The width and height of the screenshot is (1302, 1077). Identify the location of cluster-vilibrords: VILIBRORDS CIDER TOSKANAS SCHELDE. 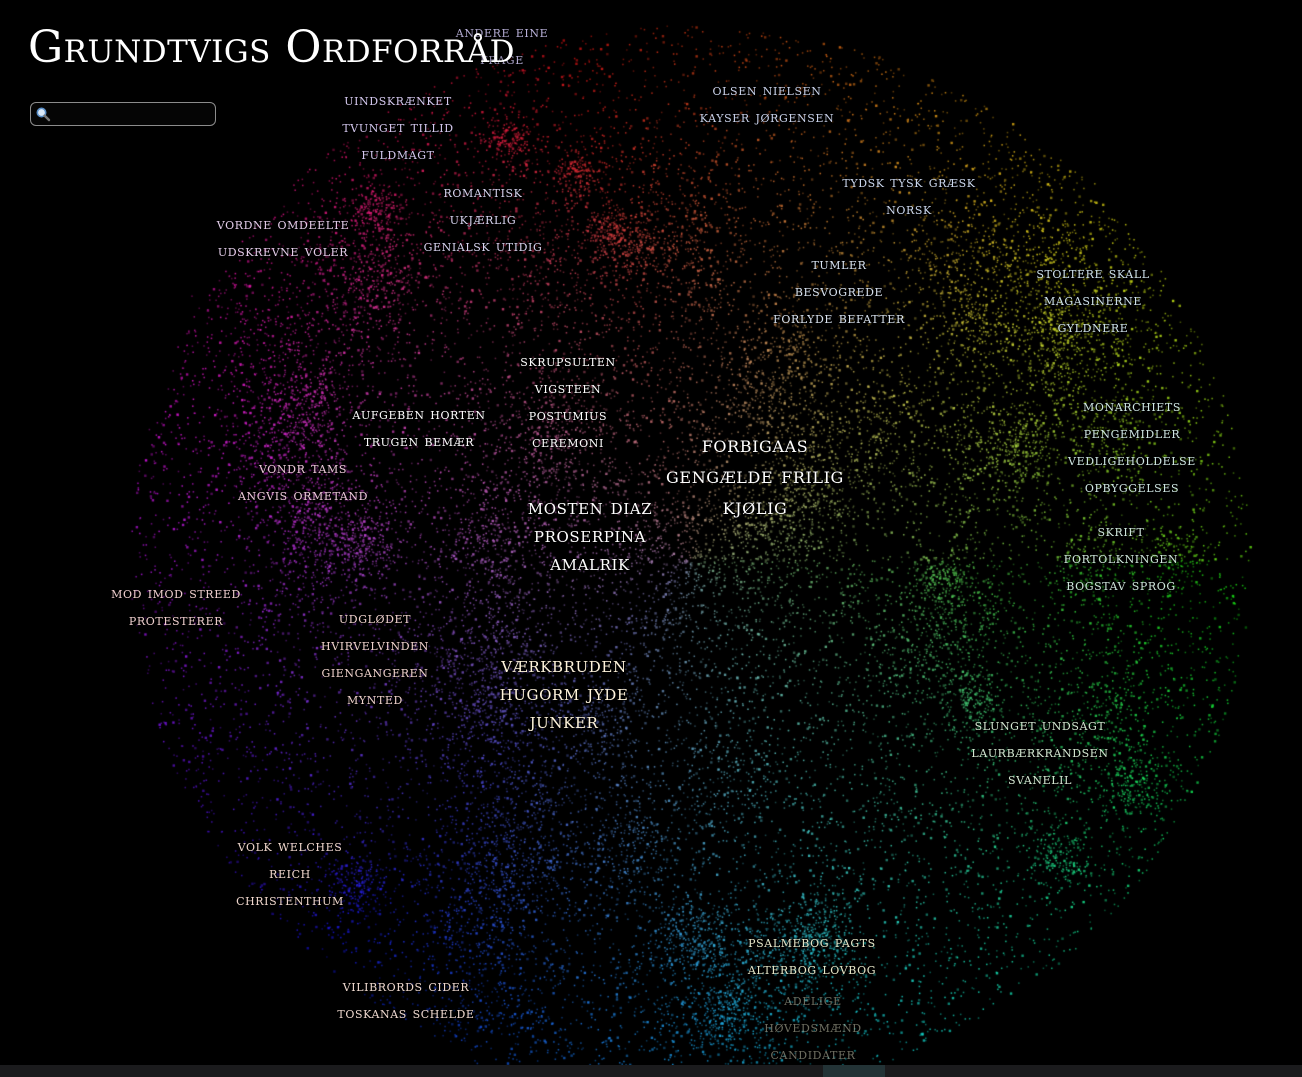
(405, 999).